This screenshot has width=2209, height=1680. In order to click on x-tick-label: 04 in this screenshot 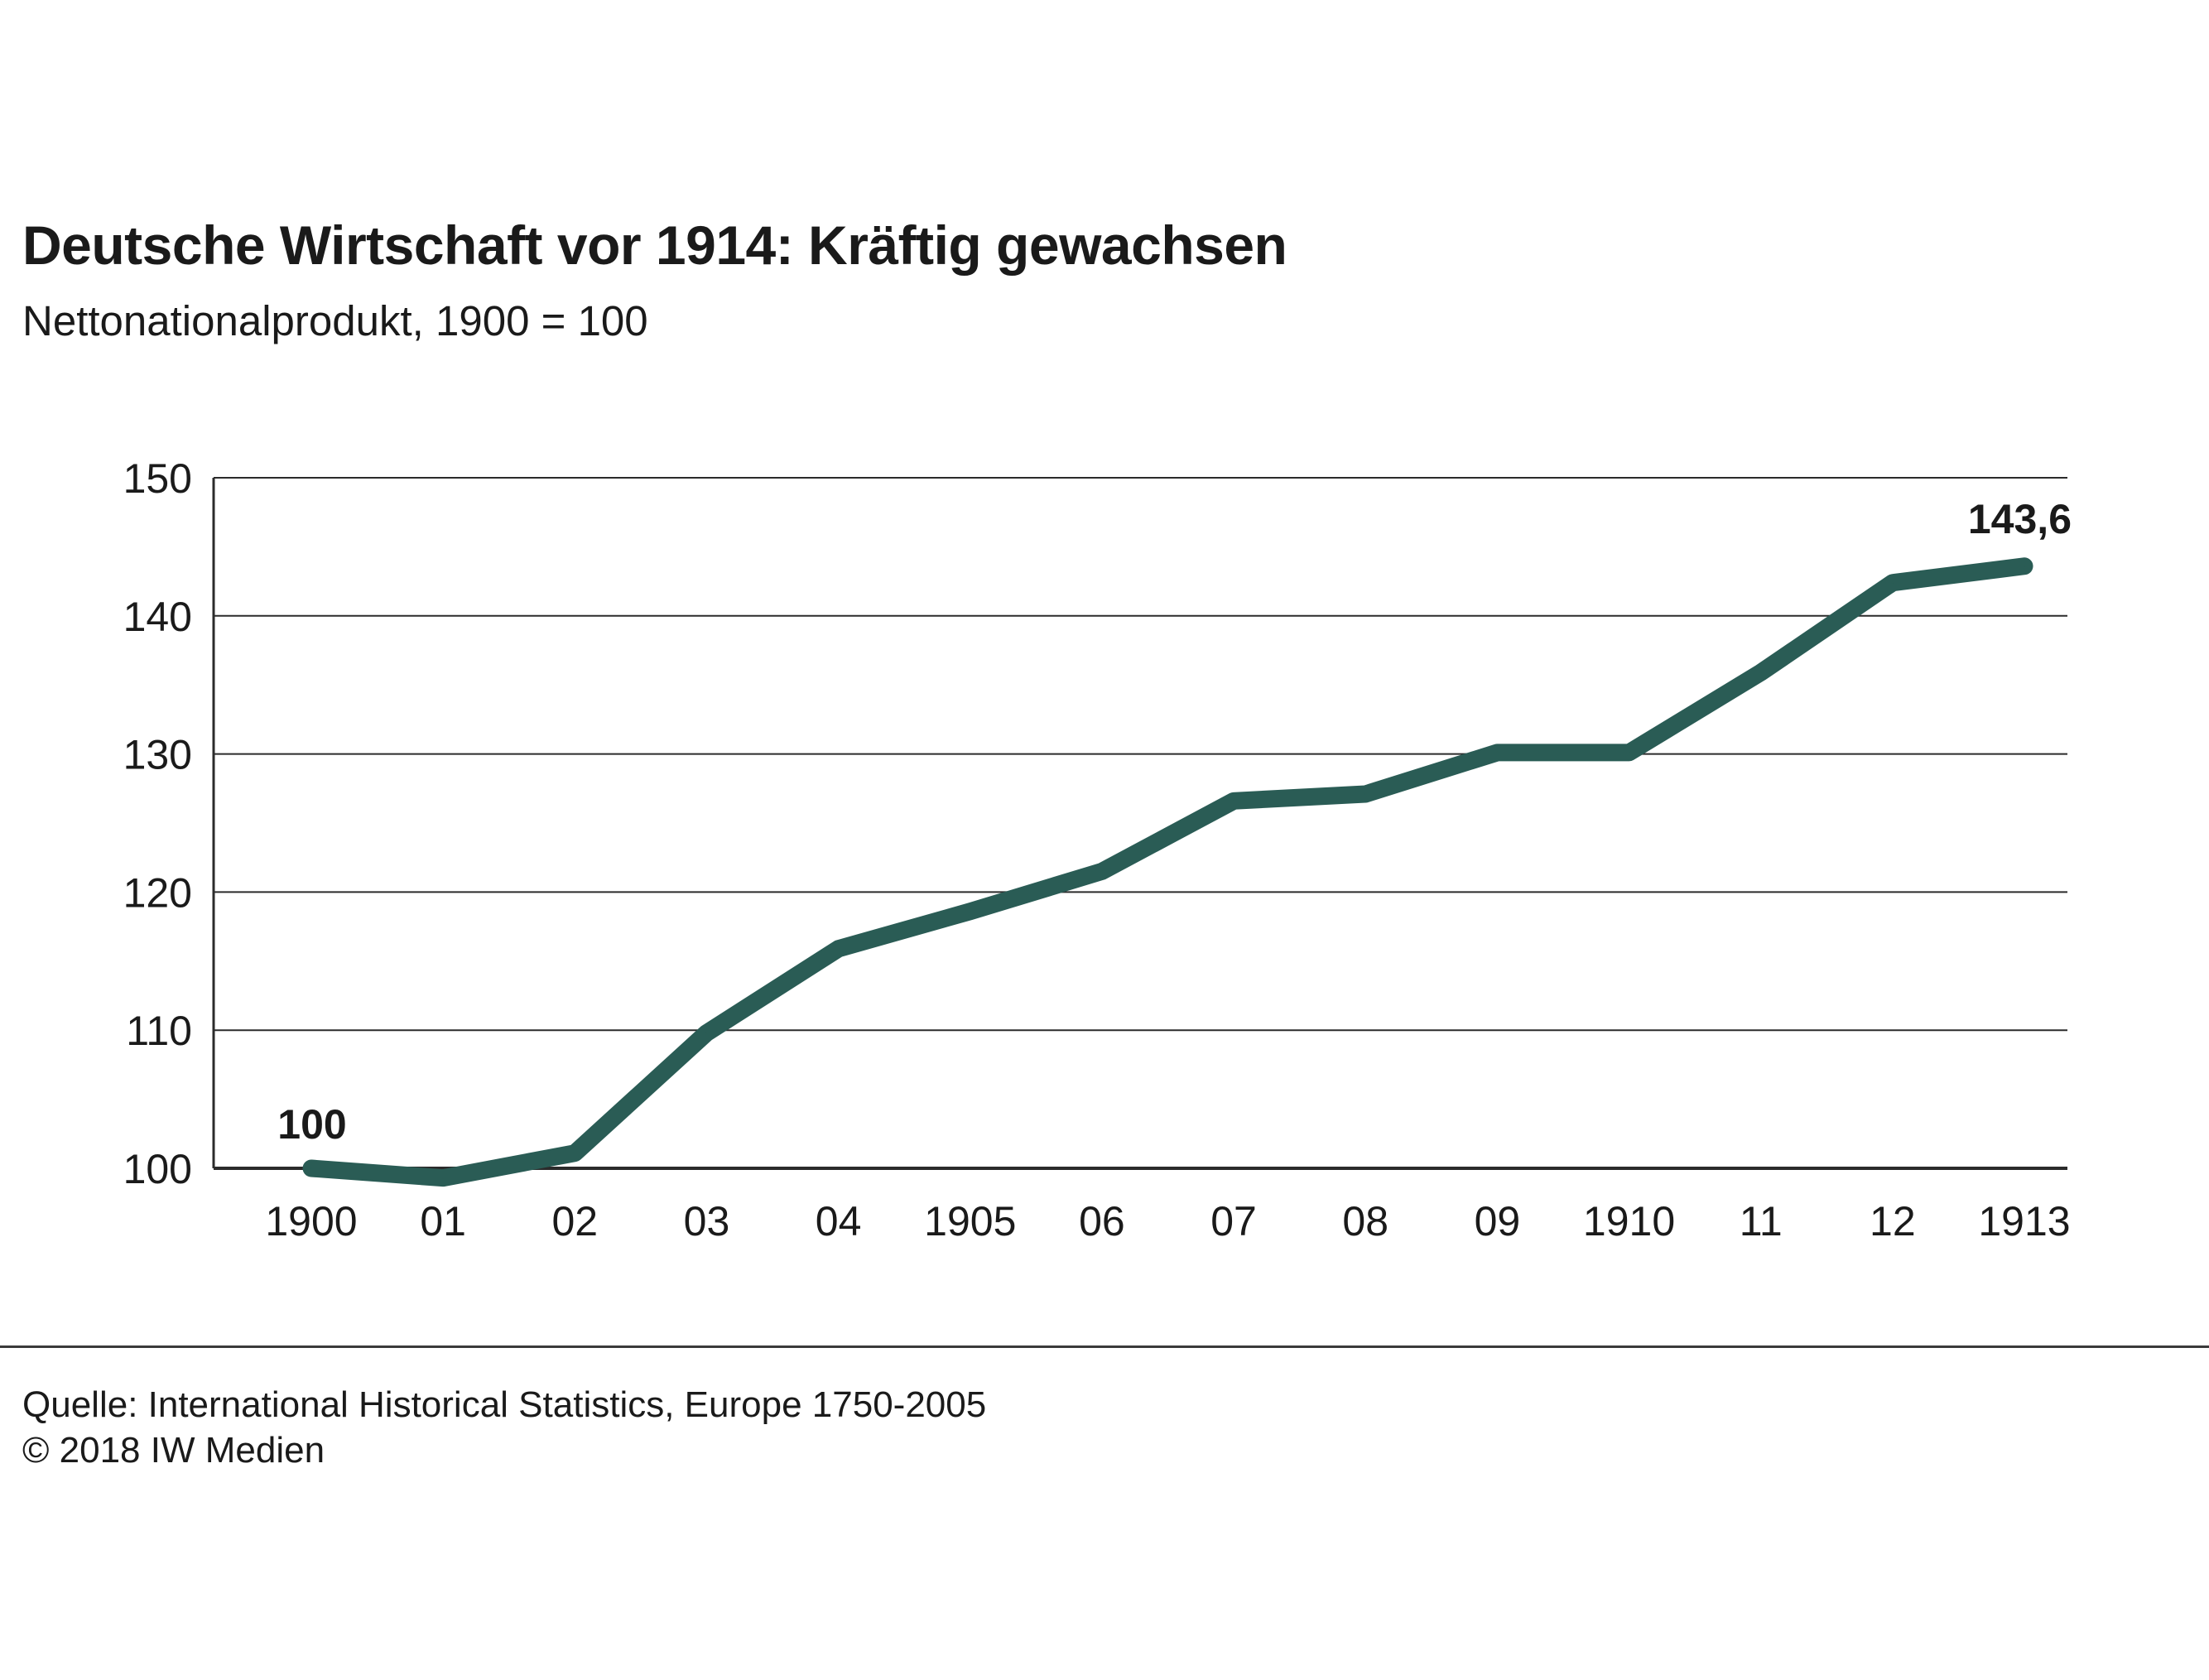, I will do `click(839, 1221)`.